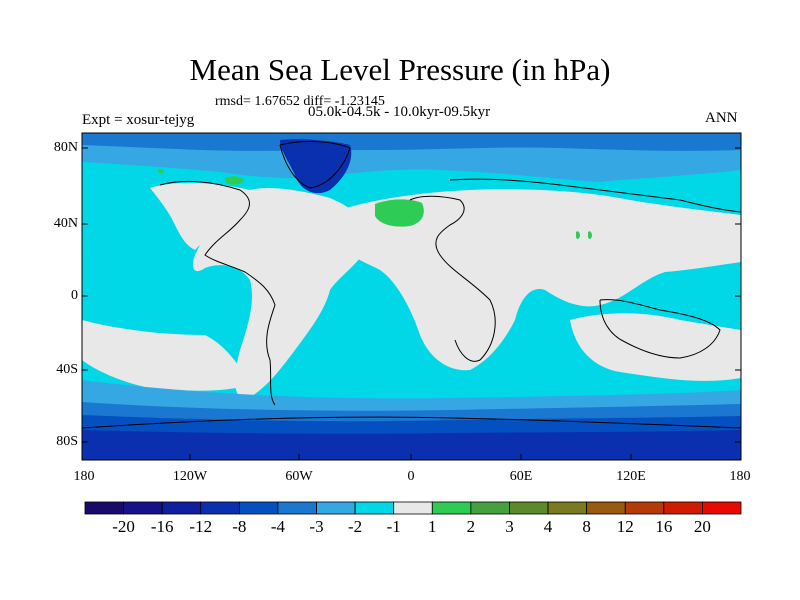 This screenshot has width=800, height=600. What do you see at coordinates (300, 101) in the screenshot?
I see `rmsd-diff-stats: rmsd= 1.67652 diff= -1.23145` at bounding box center [300, 101].